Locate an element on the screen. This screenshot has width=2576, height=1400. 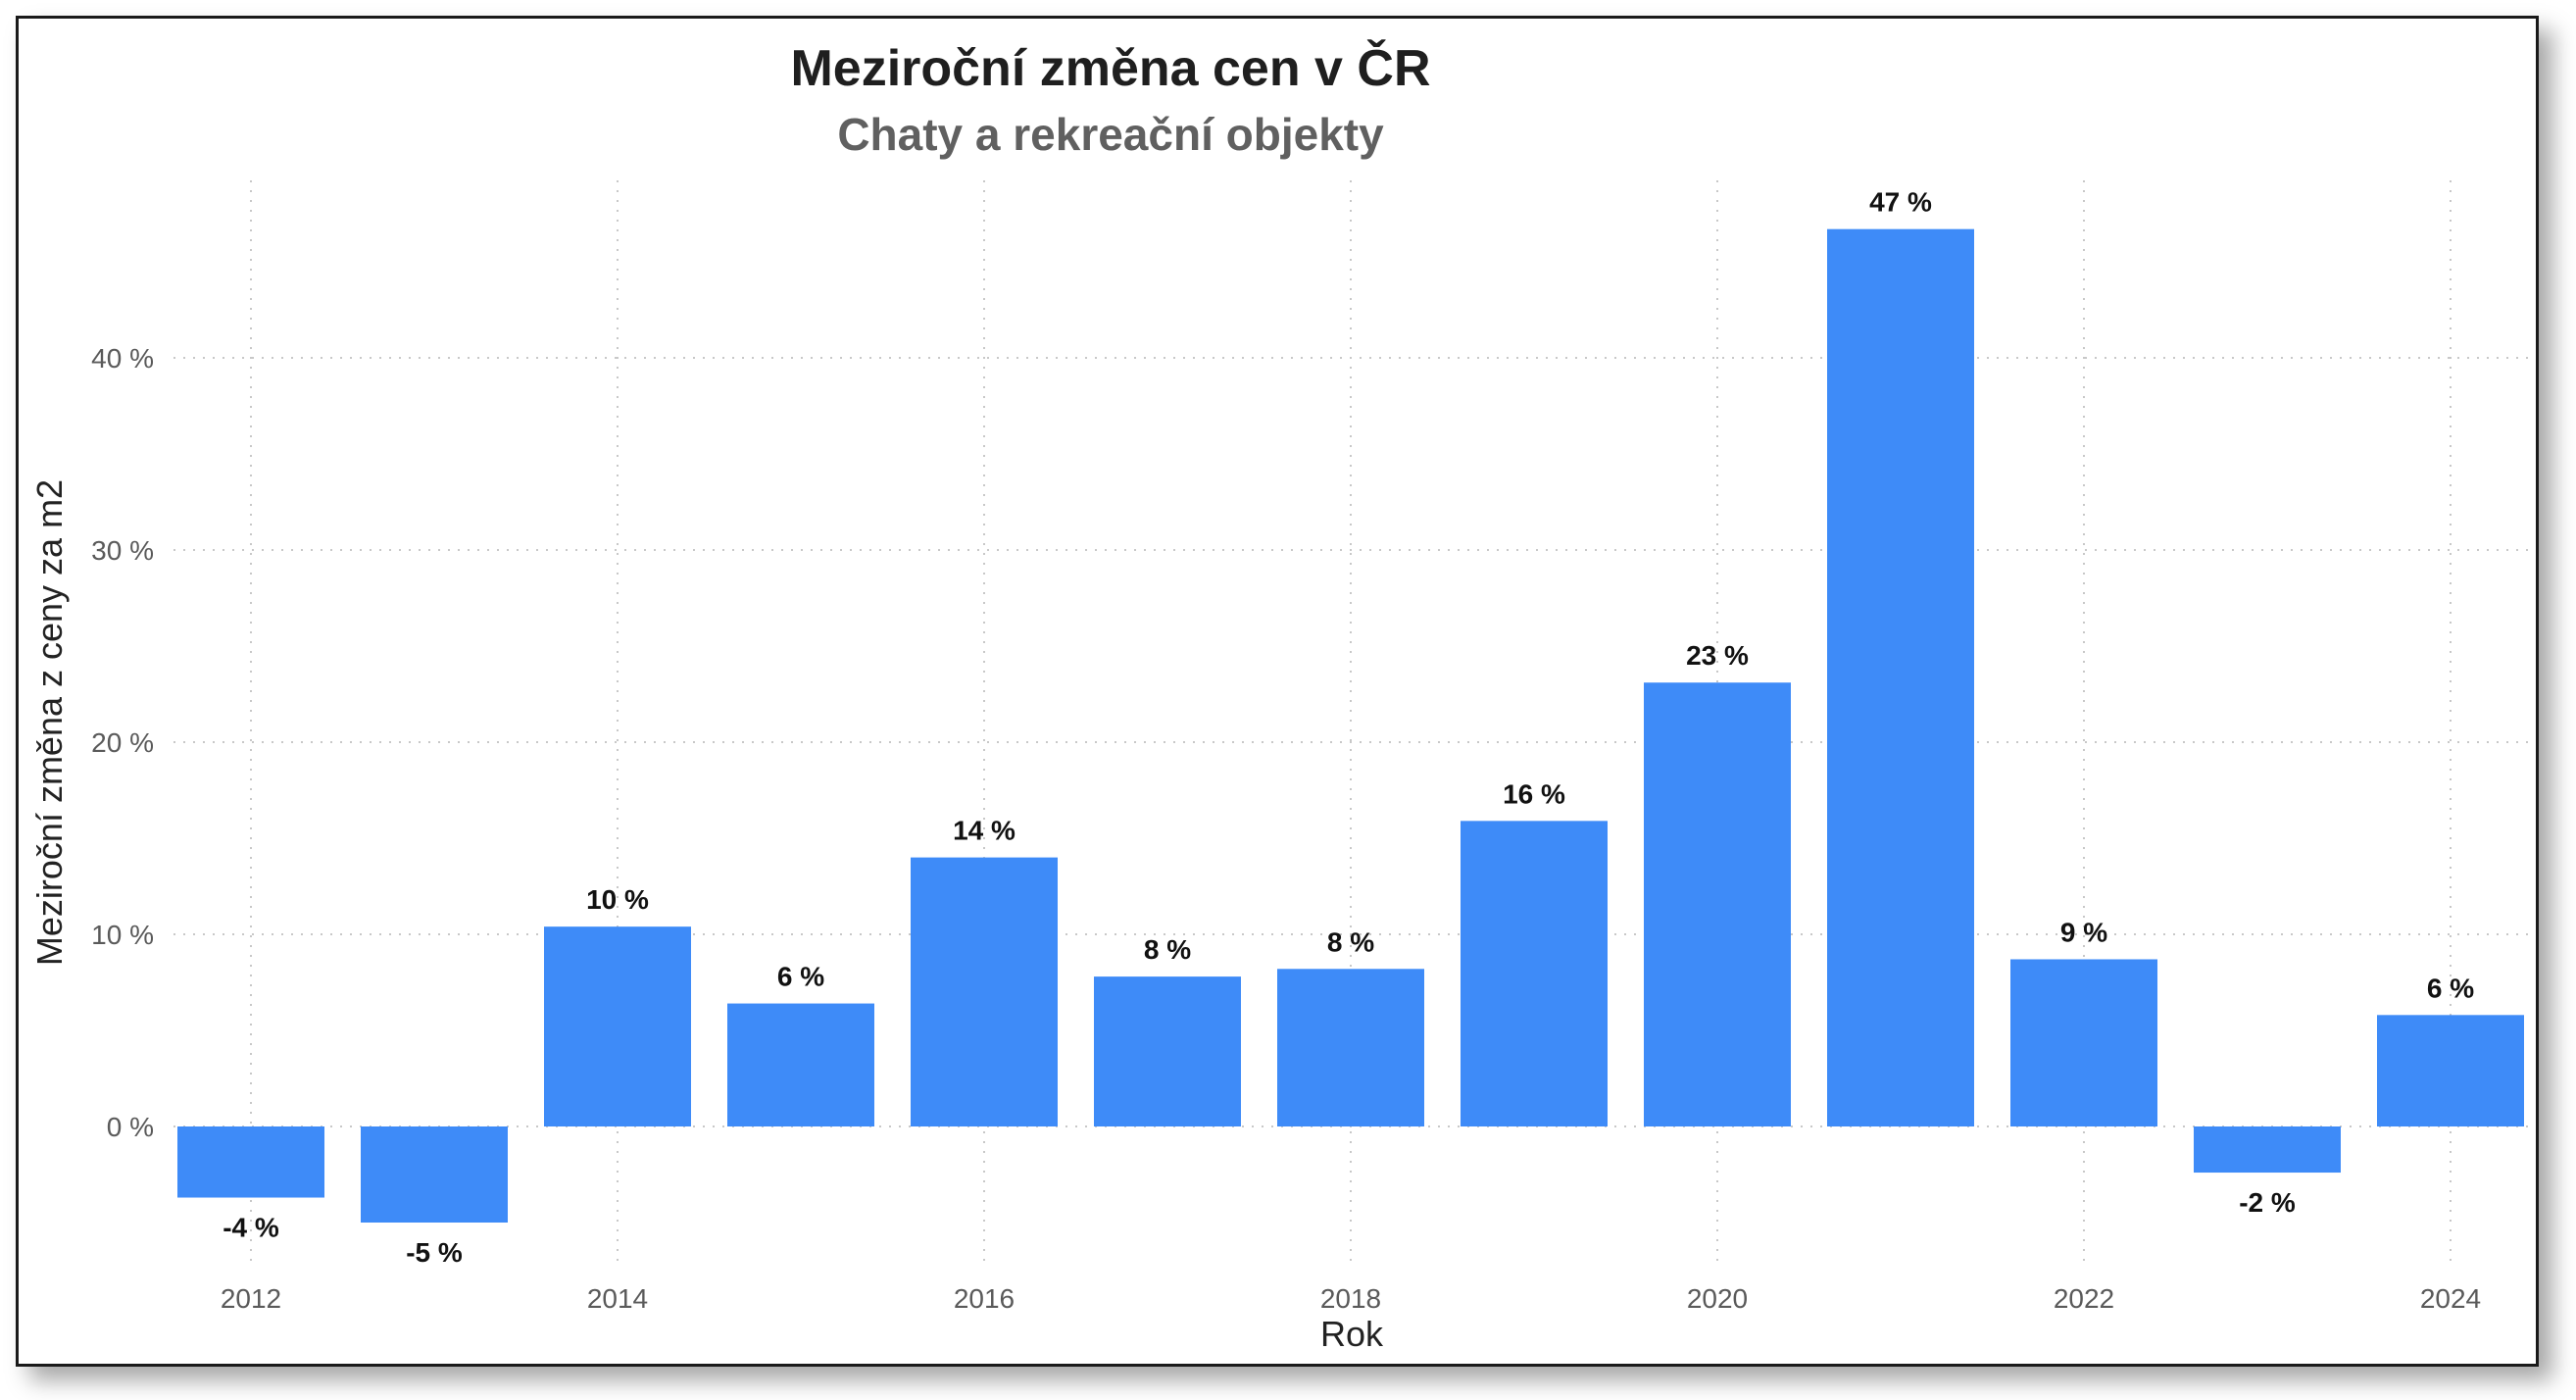
bar-2018 is located at coordinates (1350, 1047).